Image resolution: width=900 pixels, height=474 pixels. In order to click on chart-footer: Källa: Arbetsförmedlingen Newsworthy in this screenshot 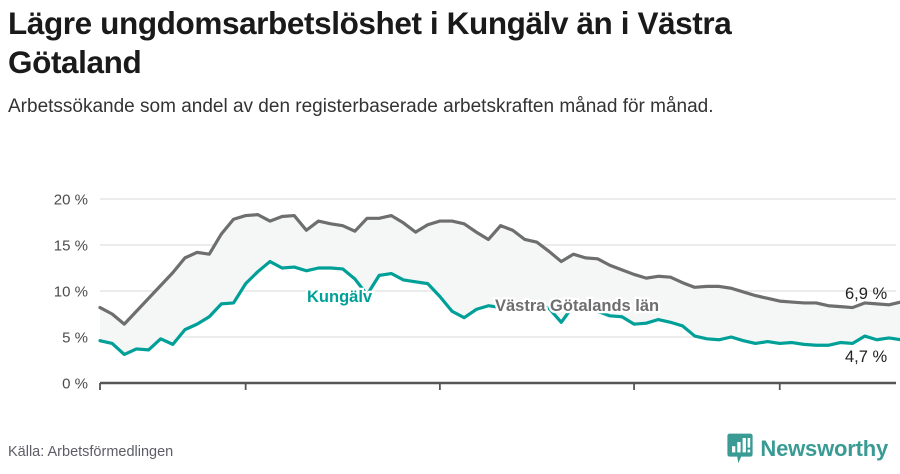, I will do `click(450, 444)`.